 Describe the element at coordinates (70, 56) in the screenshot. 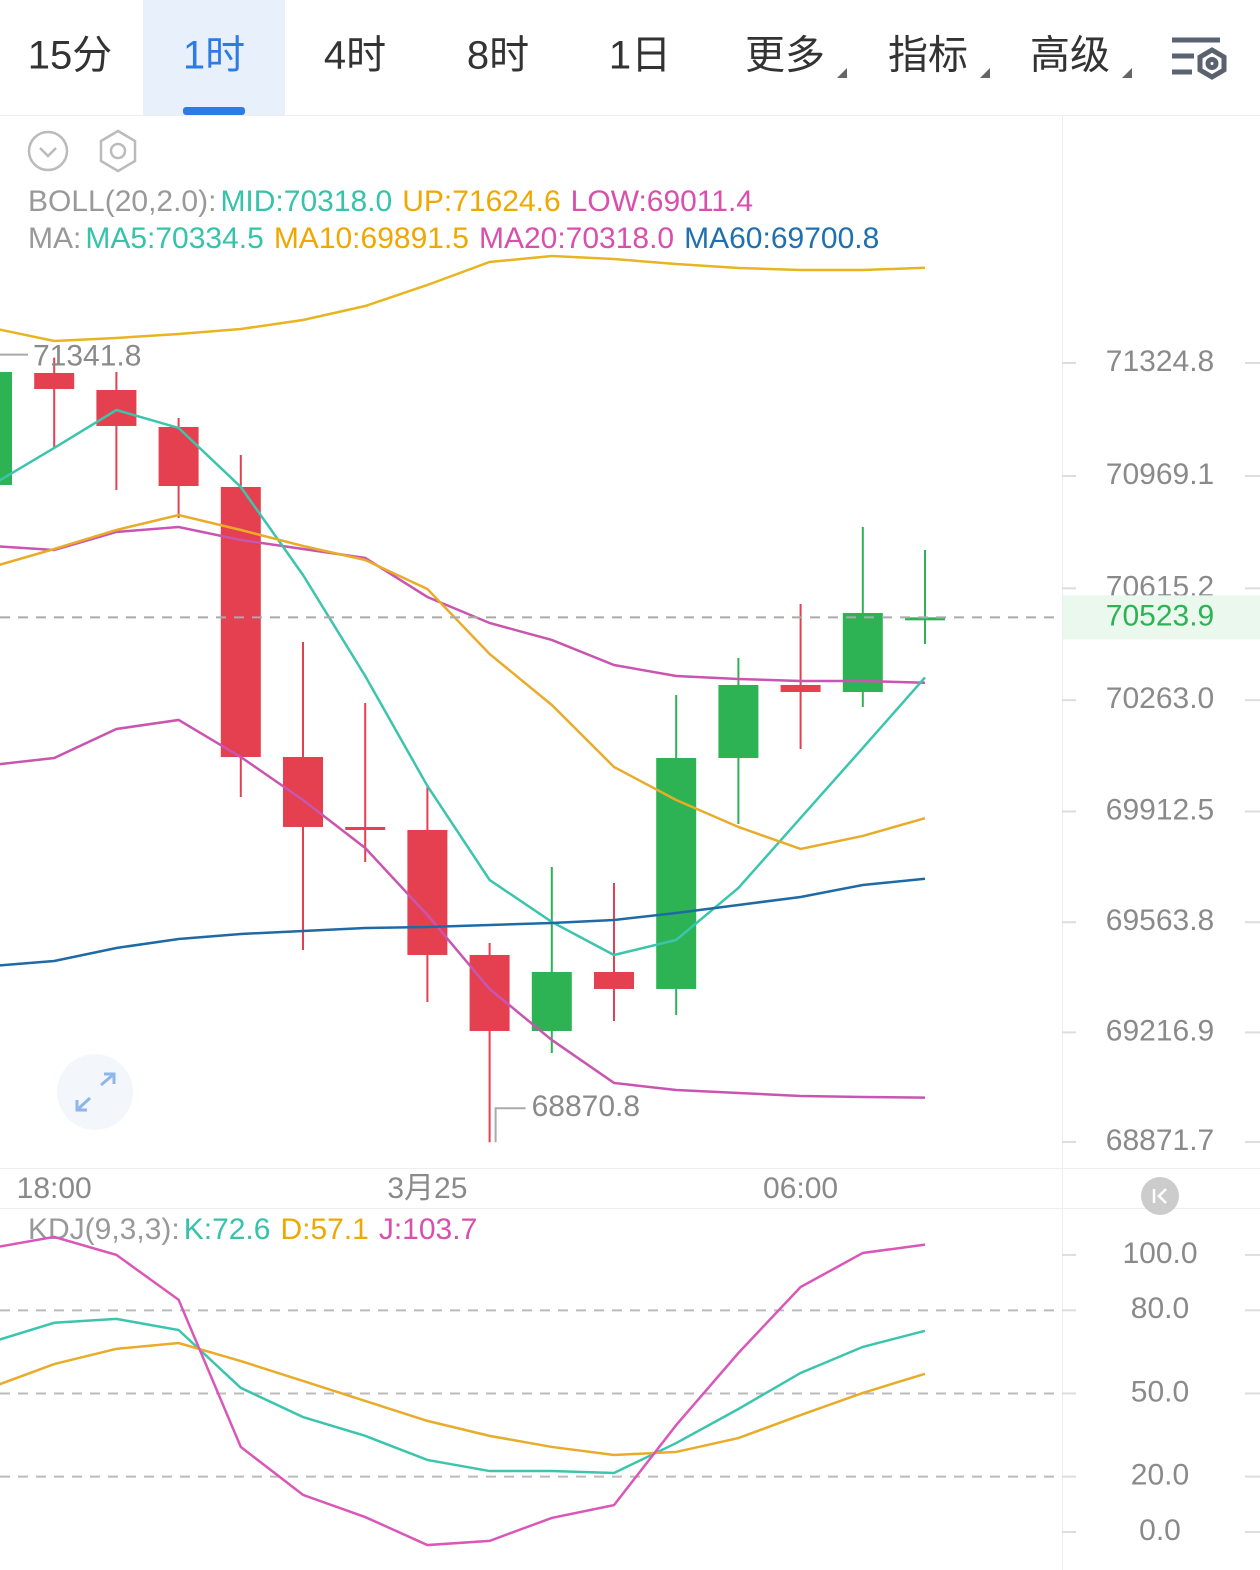

I see `tab: 15分` at that location.